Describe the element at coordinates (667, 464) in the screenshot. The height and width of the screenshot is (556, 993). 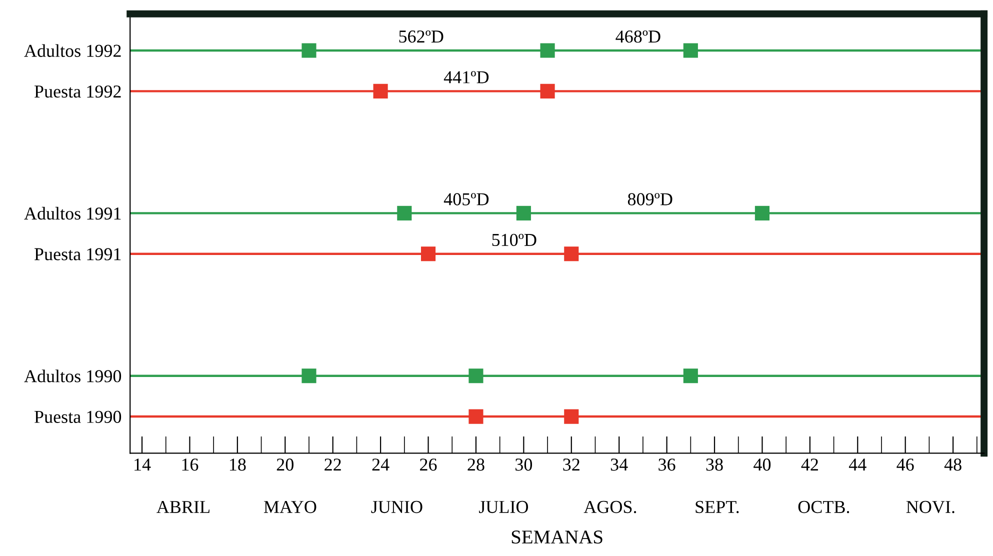
I see `x-tick-label: 36` at that location.